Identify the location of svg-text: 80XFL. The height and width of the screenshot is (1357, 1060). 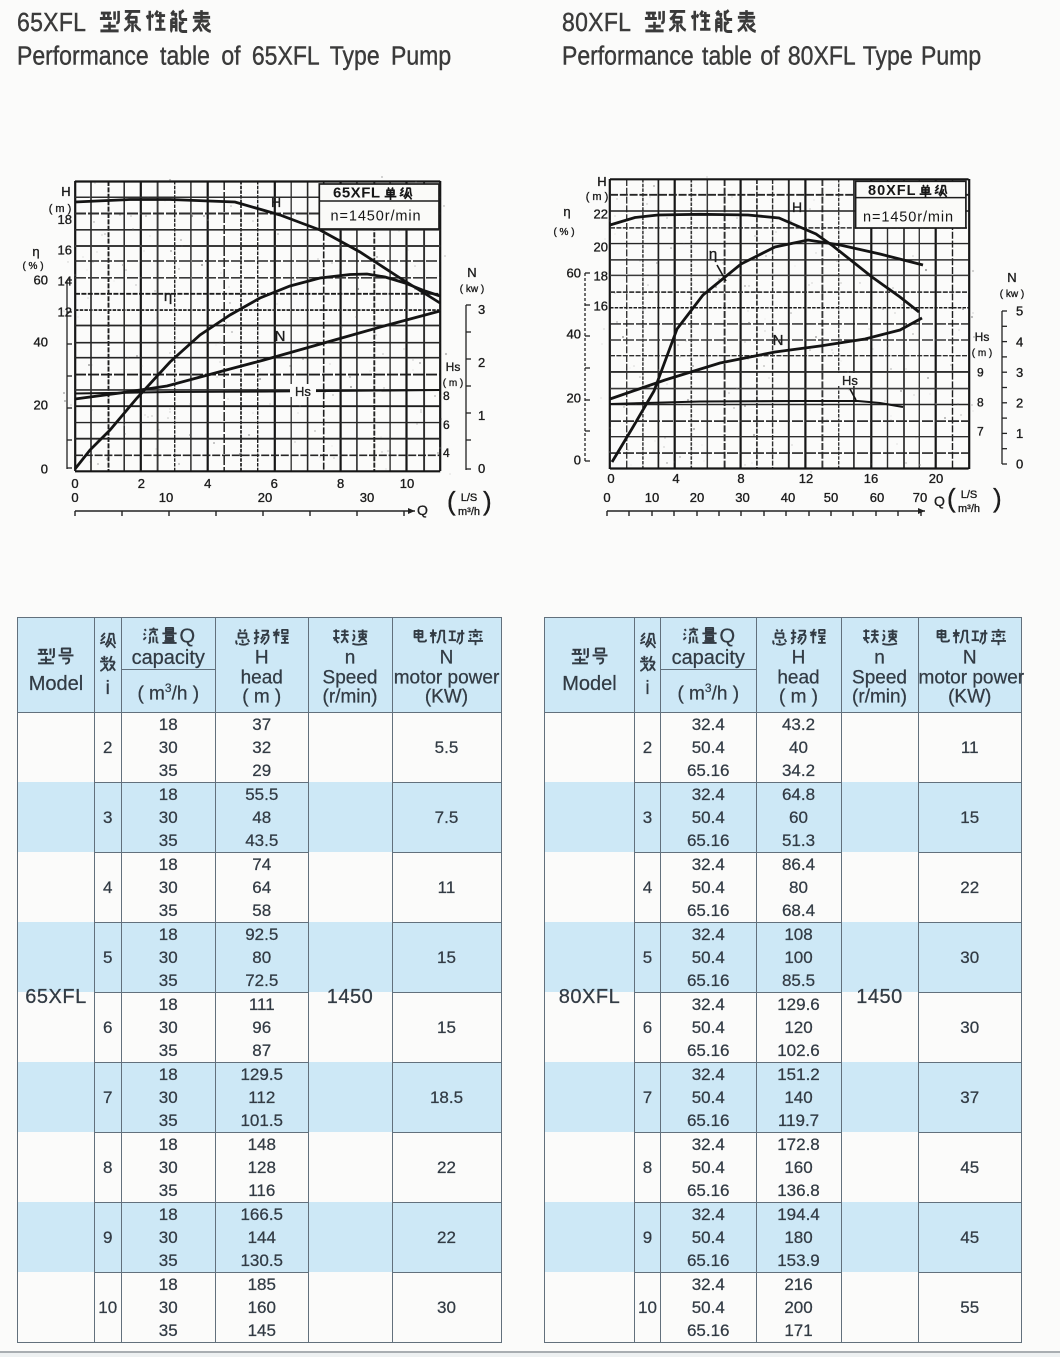
(892, 191).